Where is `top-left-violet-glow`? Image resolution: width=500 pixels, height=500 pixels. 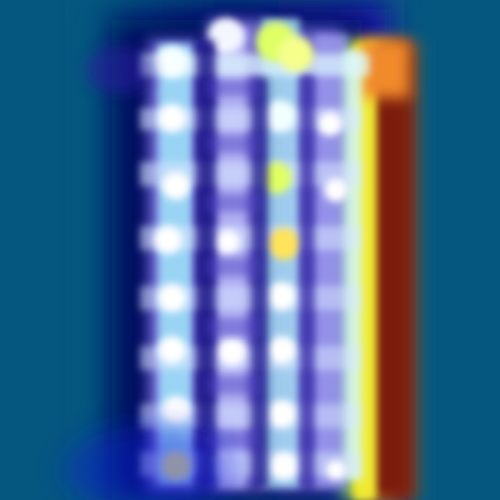 top-left-violet-glow is located at coordinates (120, 70).